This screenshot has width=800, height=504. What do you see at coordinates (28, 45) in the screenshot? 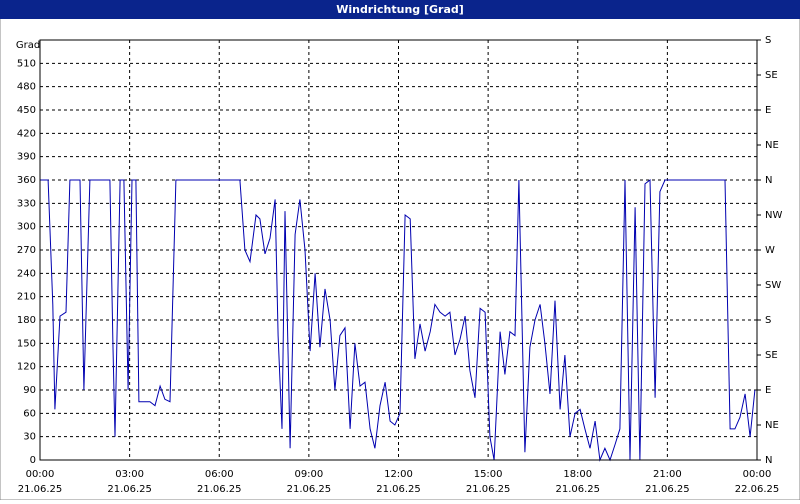
I see `y-axis-label: Grad` at bounding box center [28, 45].